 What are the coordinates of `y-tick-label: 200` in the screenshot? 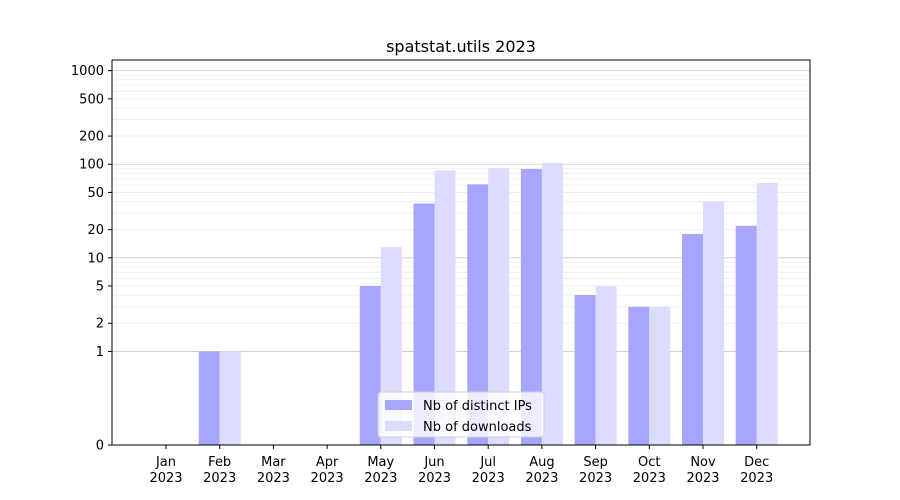 It's located at (91, 137).